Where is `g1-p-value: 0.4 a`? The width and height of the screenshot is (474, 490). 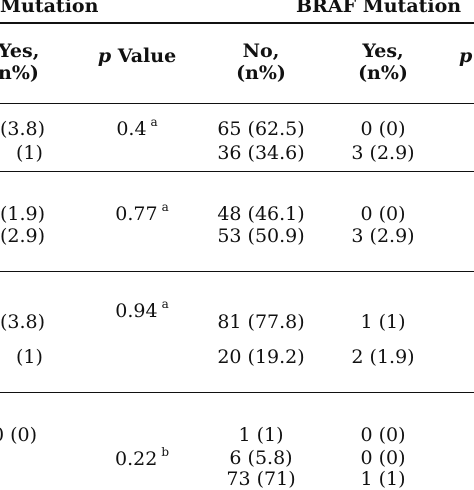 g1-p-value: 0.4 a is located at coordinates (136, 128).